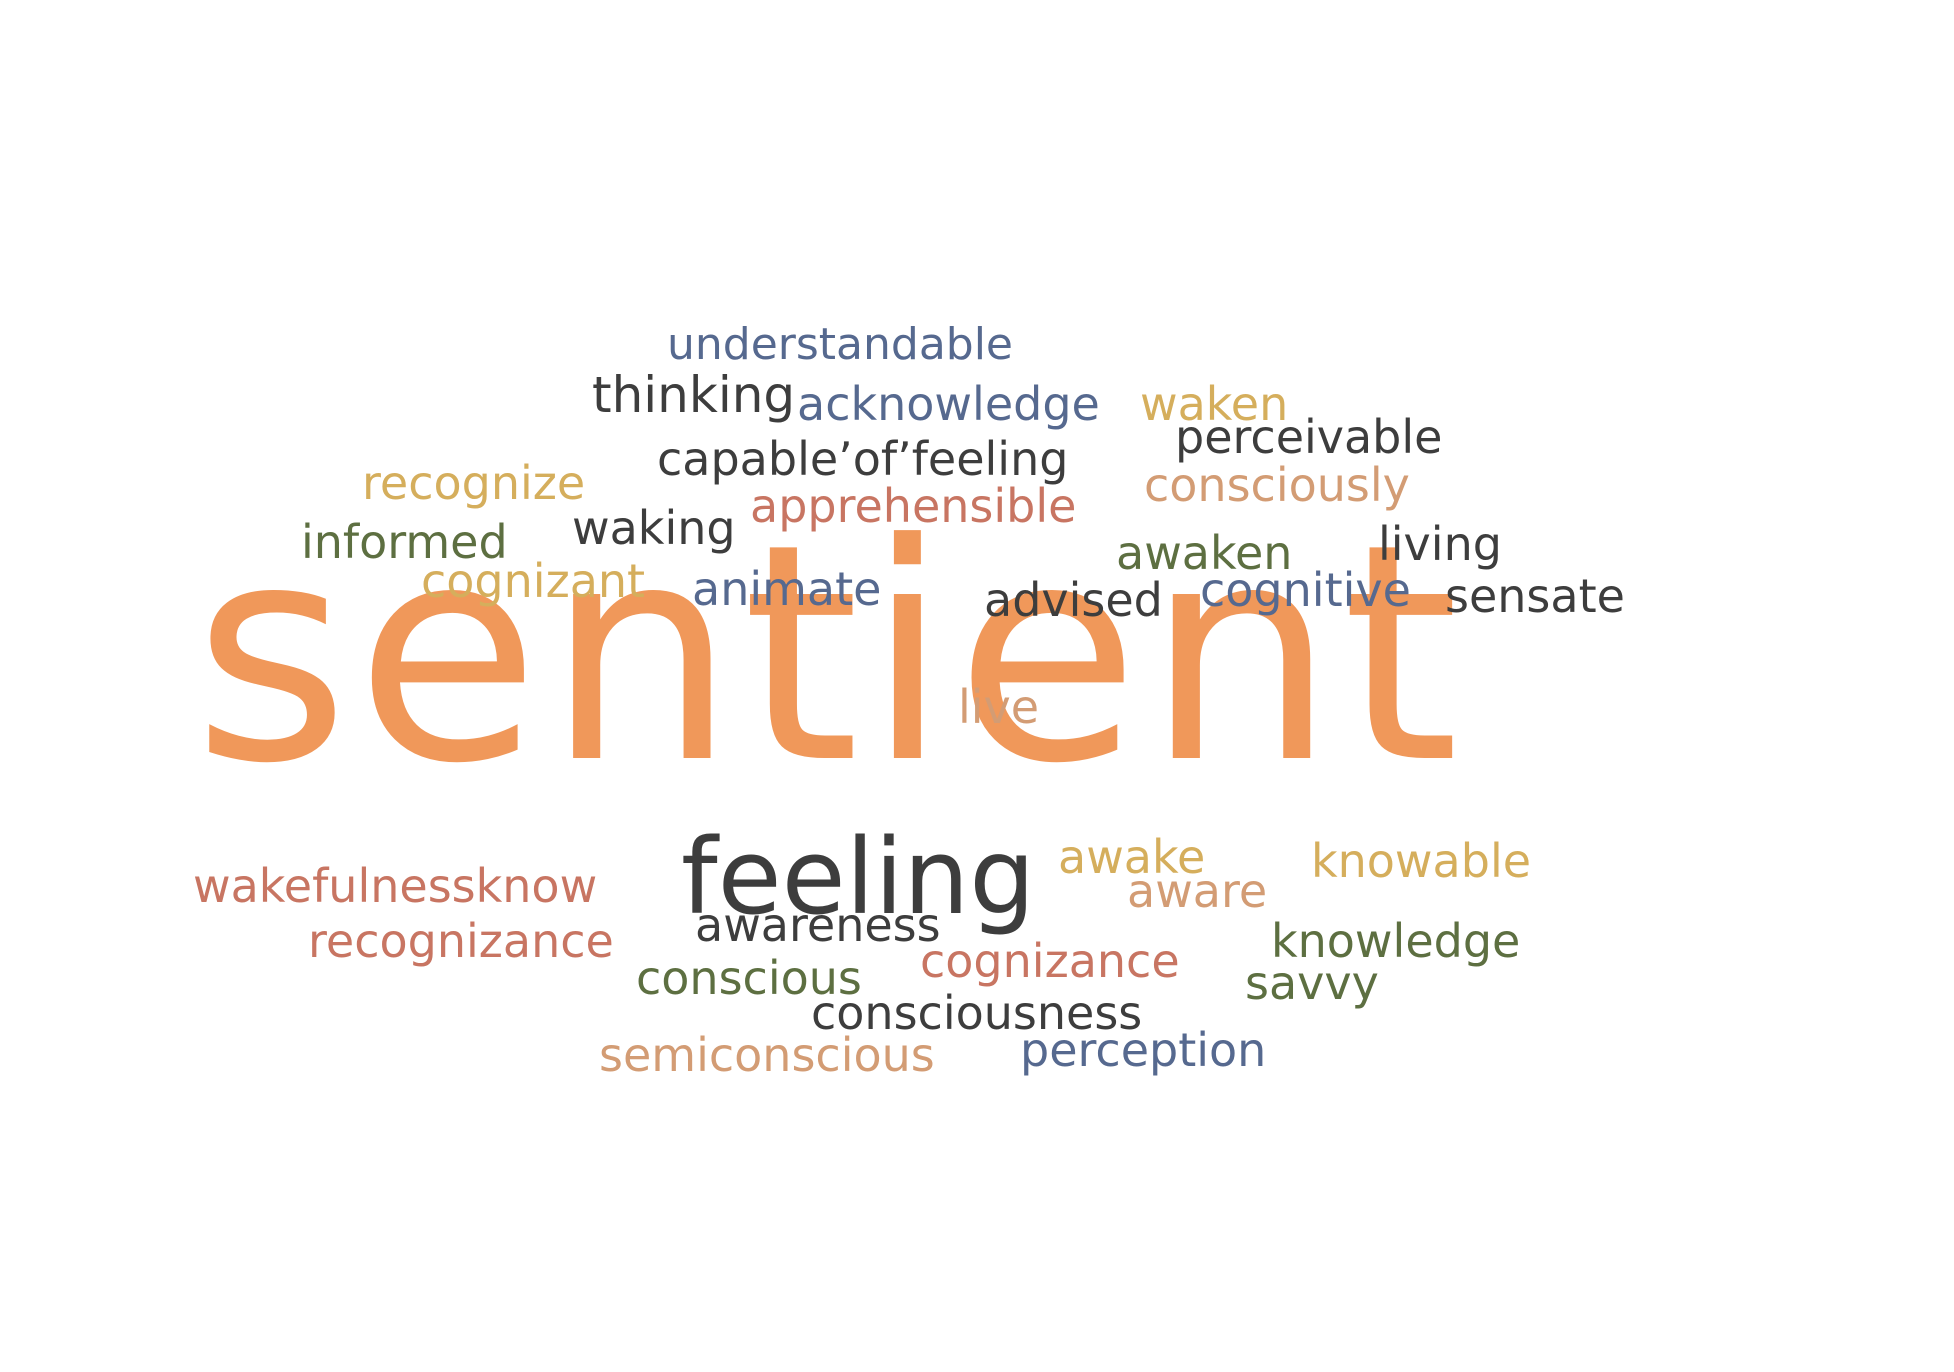  Describe the element at coordinates (334, 886) in the screenshot. I see `word-wakefulness: wakefulness` at that location.